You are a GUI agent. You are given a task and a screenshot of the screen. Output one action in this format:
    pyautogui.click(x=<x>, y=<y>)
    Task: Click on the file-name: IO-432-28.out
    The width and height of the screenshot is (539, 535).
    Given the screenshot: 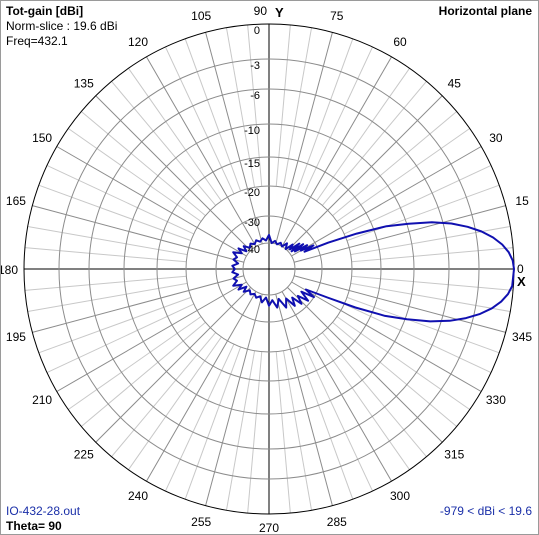 What is the action you would take?
    pyautogui.click(x=43, y=511)
    